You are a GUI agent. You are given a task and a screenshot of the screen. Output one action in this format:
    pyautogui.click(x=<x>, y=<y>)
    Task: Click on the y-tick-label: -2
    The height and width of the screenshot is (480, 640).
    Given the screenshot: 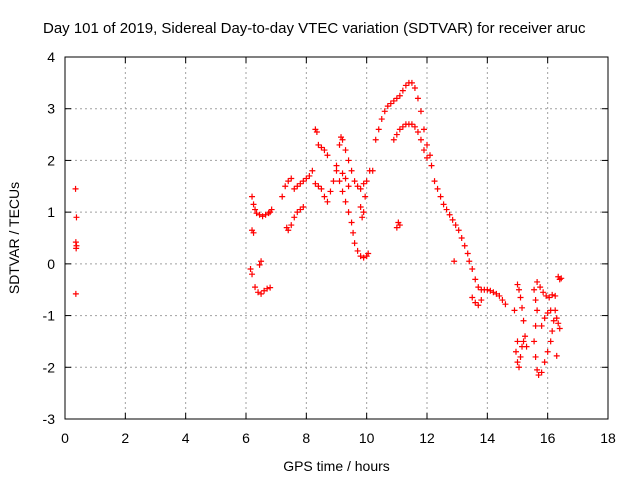 What is the action you would take?
    pyautogui.click(x=49, y=367)
    